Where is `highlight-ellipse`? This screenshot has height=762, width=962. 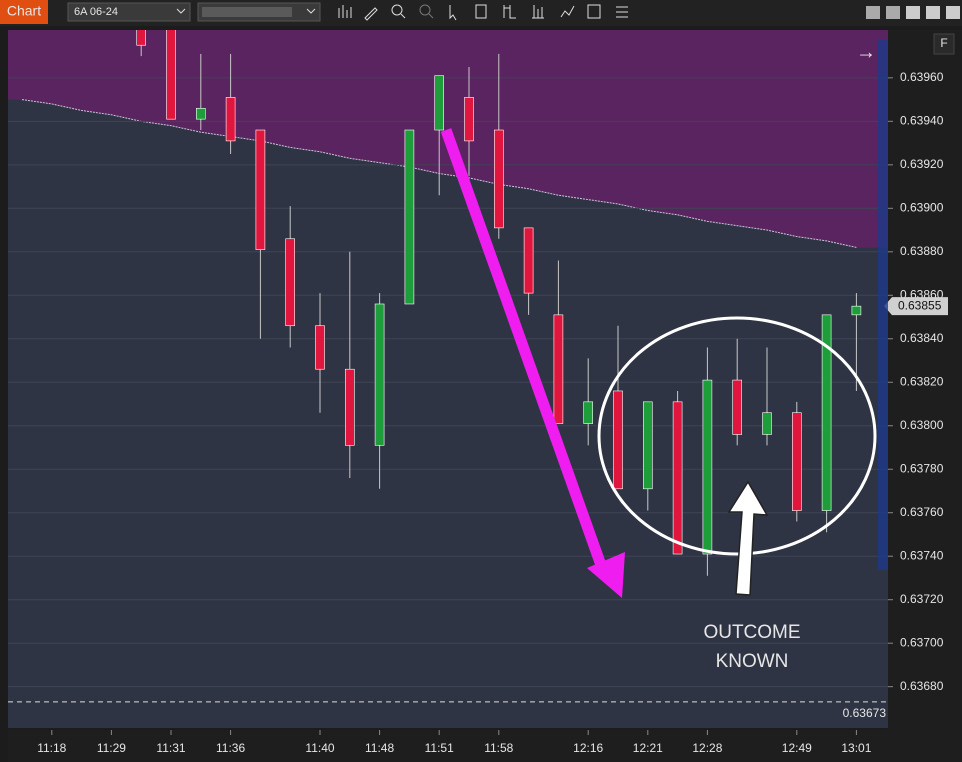
highlight-ellipse is located at coordinates (737, 436).